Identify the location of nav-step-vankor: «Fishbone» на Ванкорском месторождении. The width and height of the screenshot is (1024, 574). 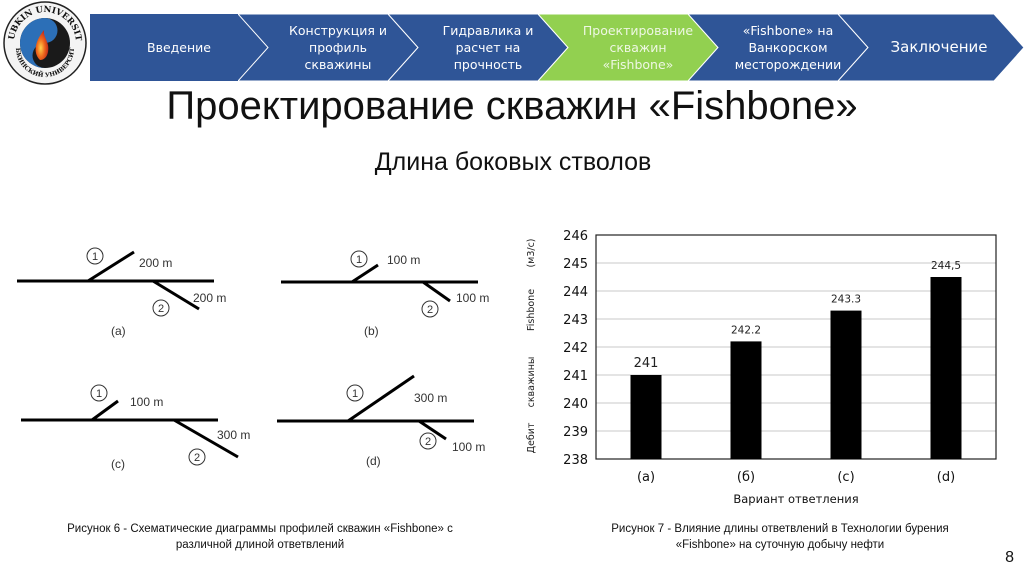
(778, 47).